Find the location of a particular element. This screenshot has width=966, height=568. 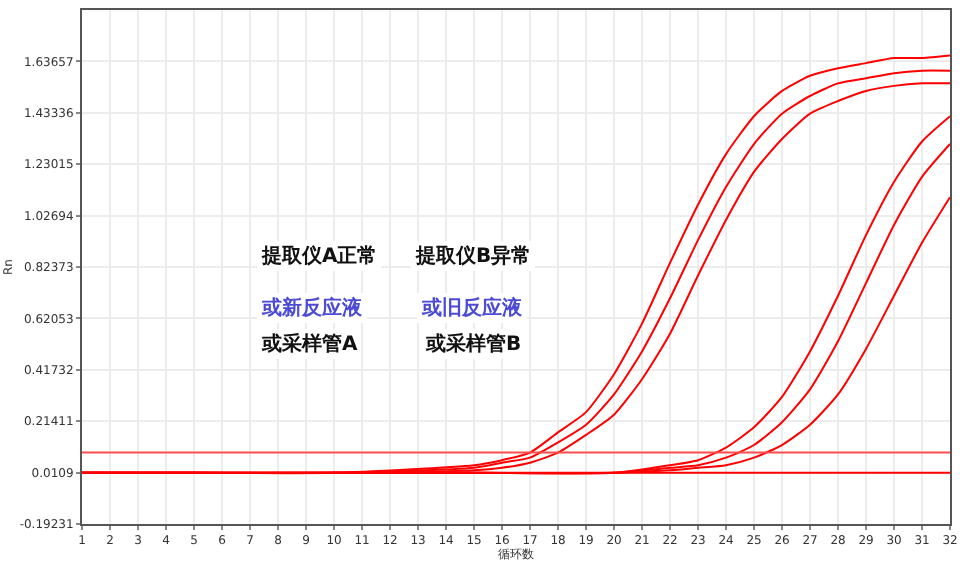

annotation: 提取仪B异常 is located at coordinates (473, 256).